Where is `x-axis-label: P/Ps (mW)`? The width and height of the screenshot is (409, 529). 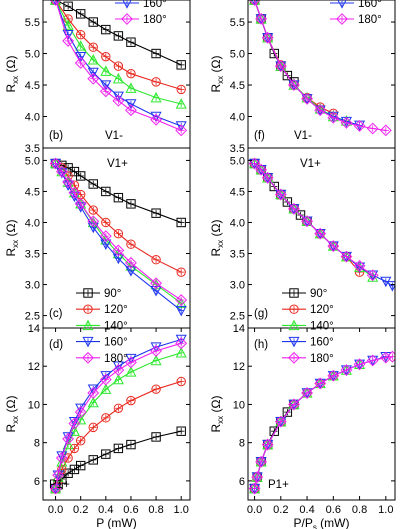
x-axis-label: P/Ps (mW) is located at coordinates (322, 522).